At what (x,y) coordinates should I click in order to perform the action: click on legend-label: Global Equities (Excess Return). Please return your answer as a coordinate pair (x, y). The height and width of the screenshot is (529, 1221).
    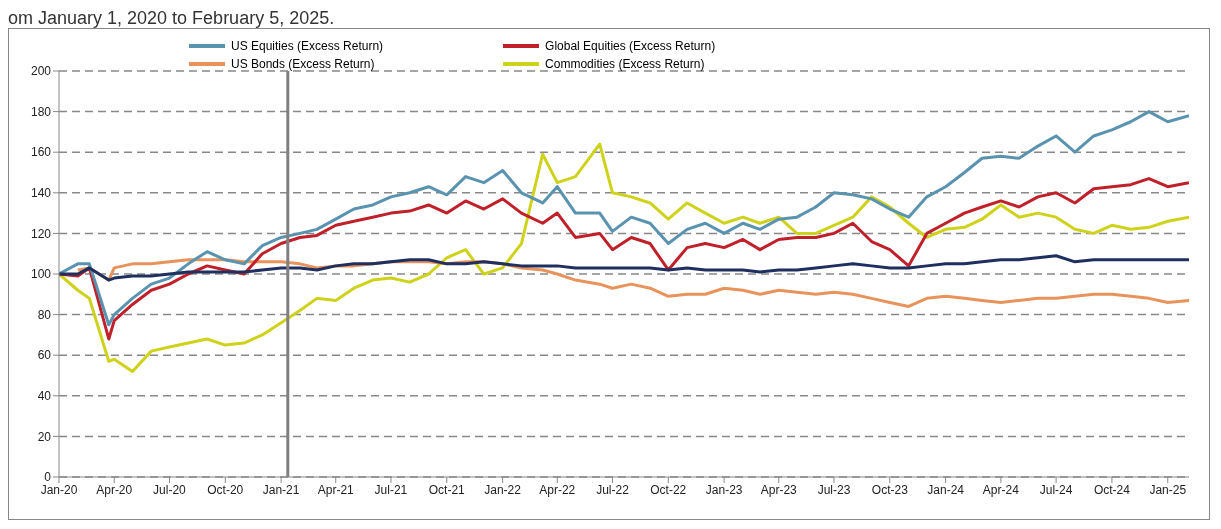
    Looking at the image, I should click on (630, 46).